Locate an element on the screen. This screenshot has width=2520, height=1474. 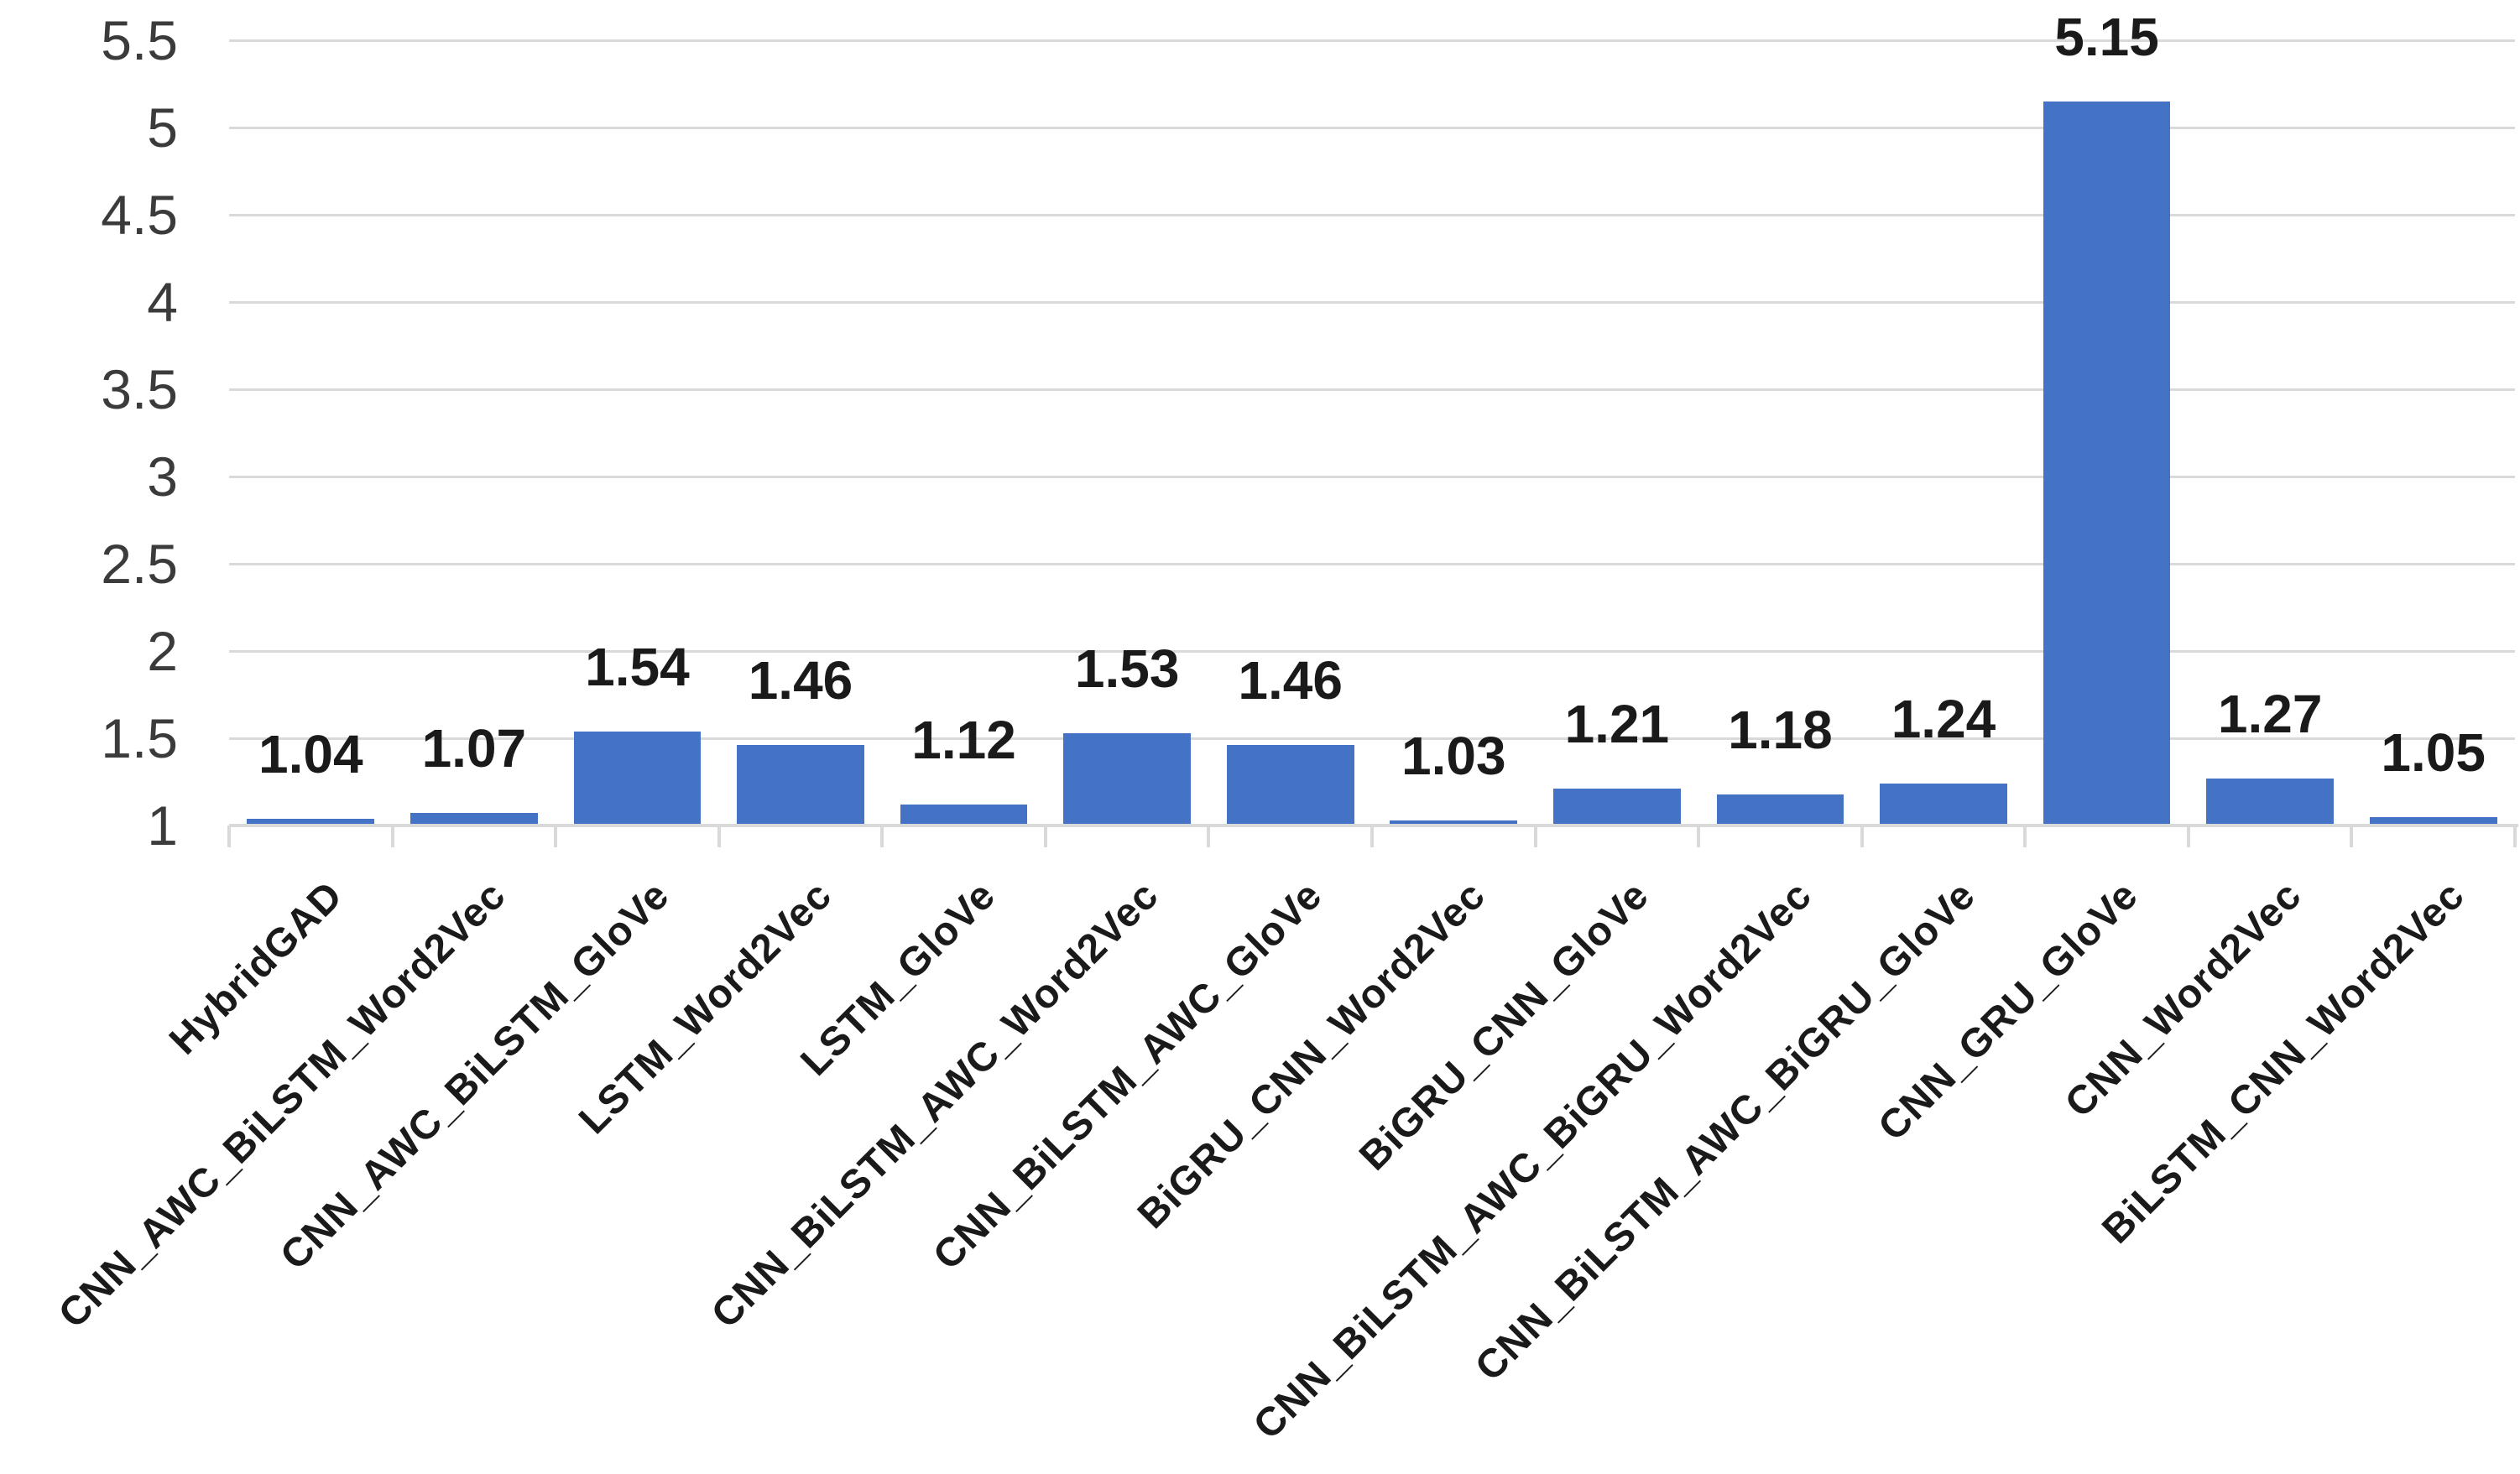
y-axis-tick-label: 3 is located at coordinates (162, 476).